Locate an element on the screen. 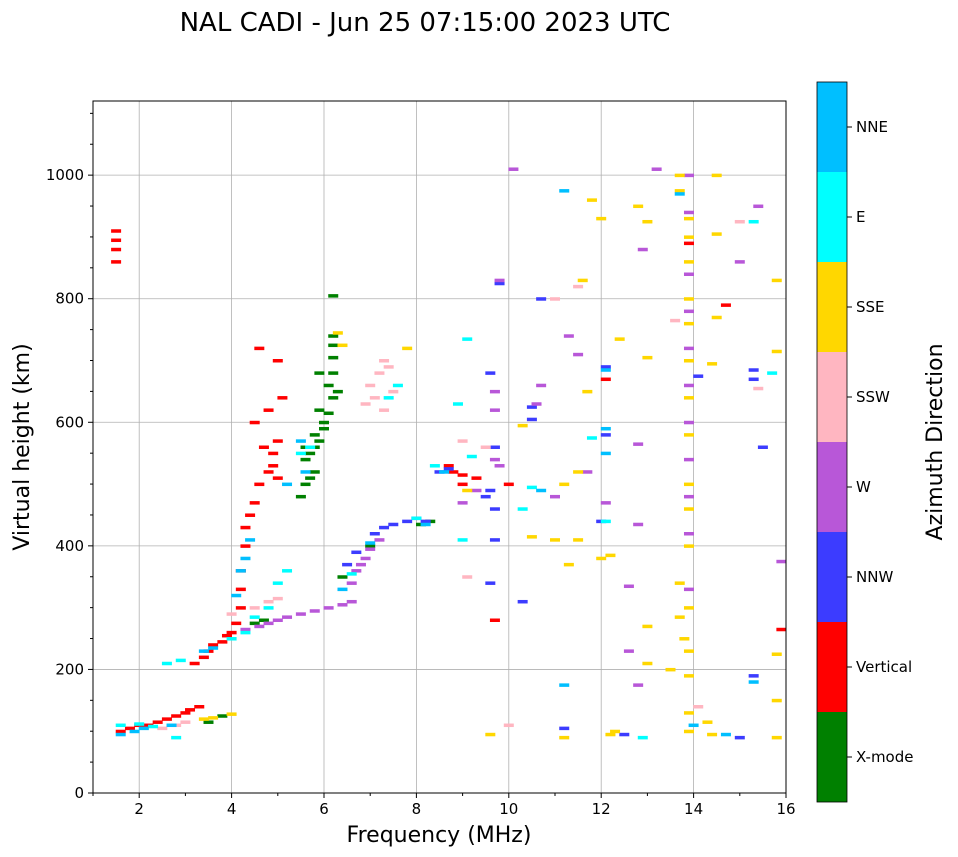 The width and height of the screenshot is (958, 857). colorbar-tick-label: E is located at coordinates (860, 217).